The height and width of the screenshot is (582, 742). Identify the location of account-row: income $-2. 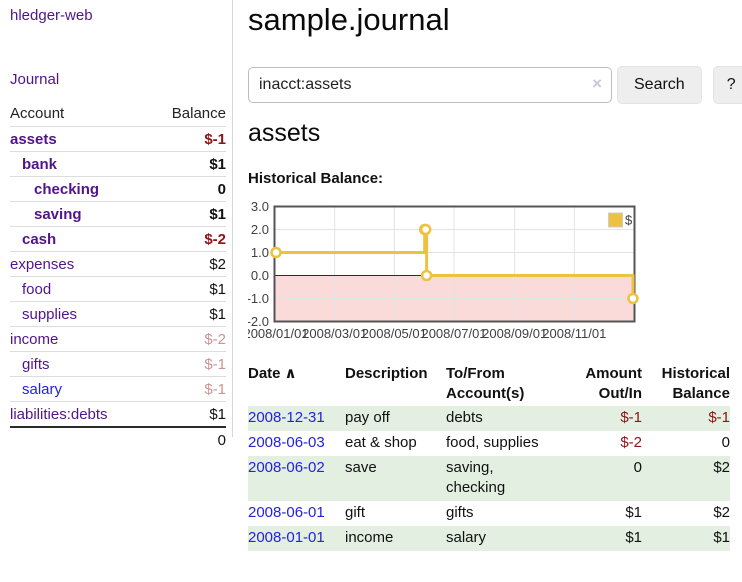
(118, 339).